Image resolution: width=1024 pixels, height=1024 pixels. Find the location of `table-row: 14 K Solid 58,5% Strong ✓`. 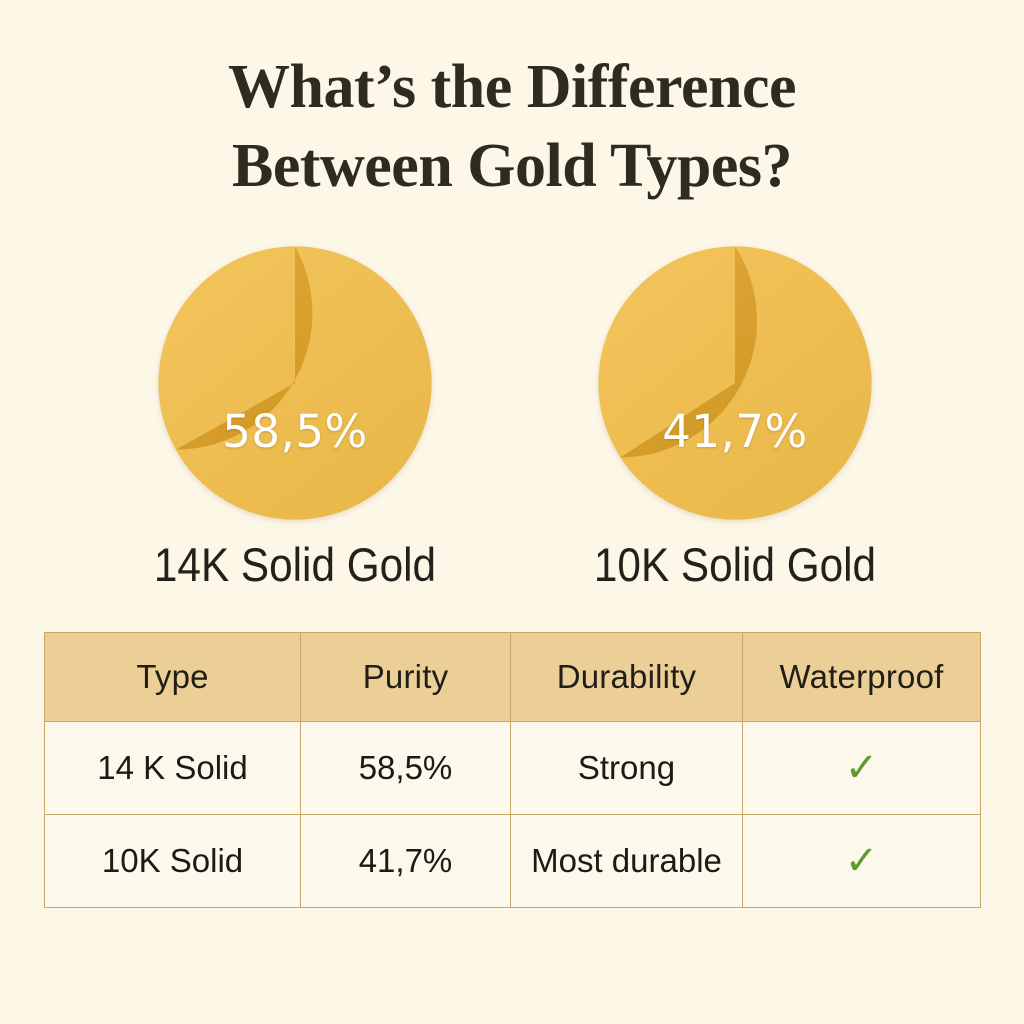

table-row: 14 K Solid 58,5% Strong ✓ is located at coordinates (512, 768).